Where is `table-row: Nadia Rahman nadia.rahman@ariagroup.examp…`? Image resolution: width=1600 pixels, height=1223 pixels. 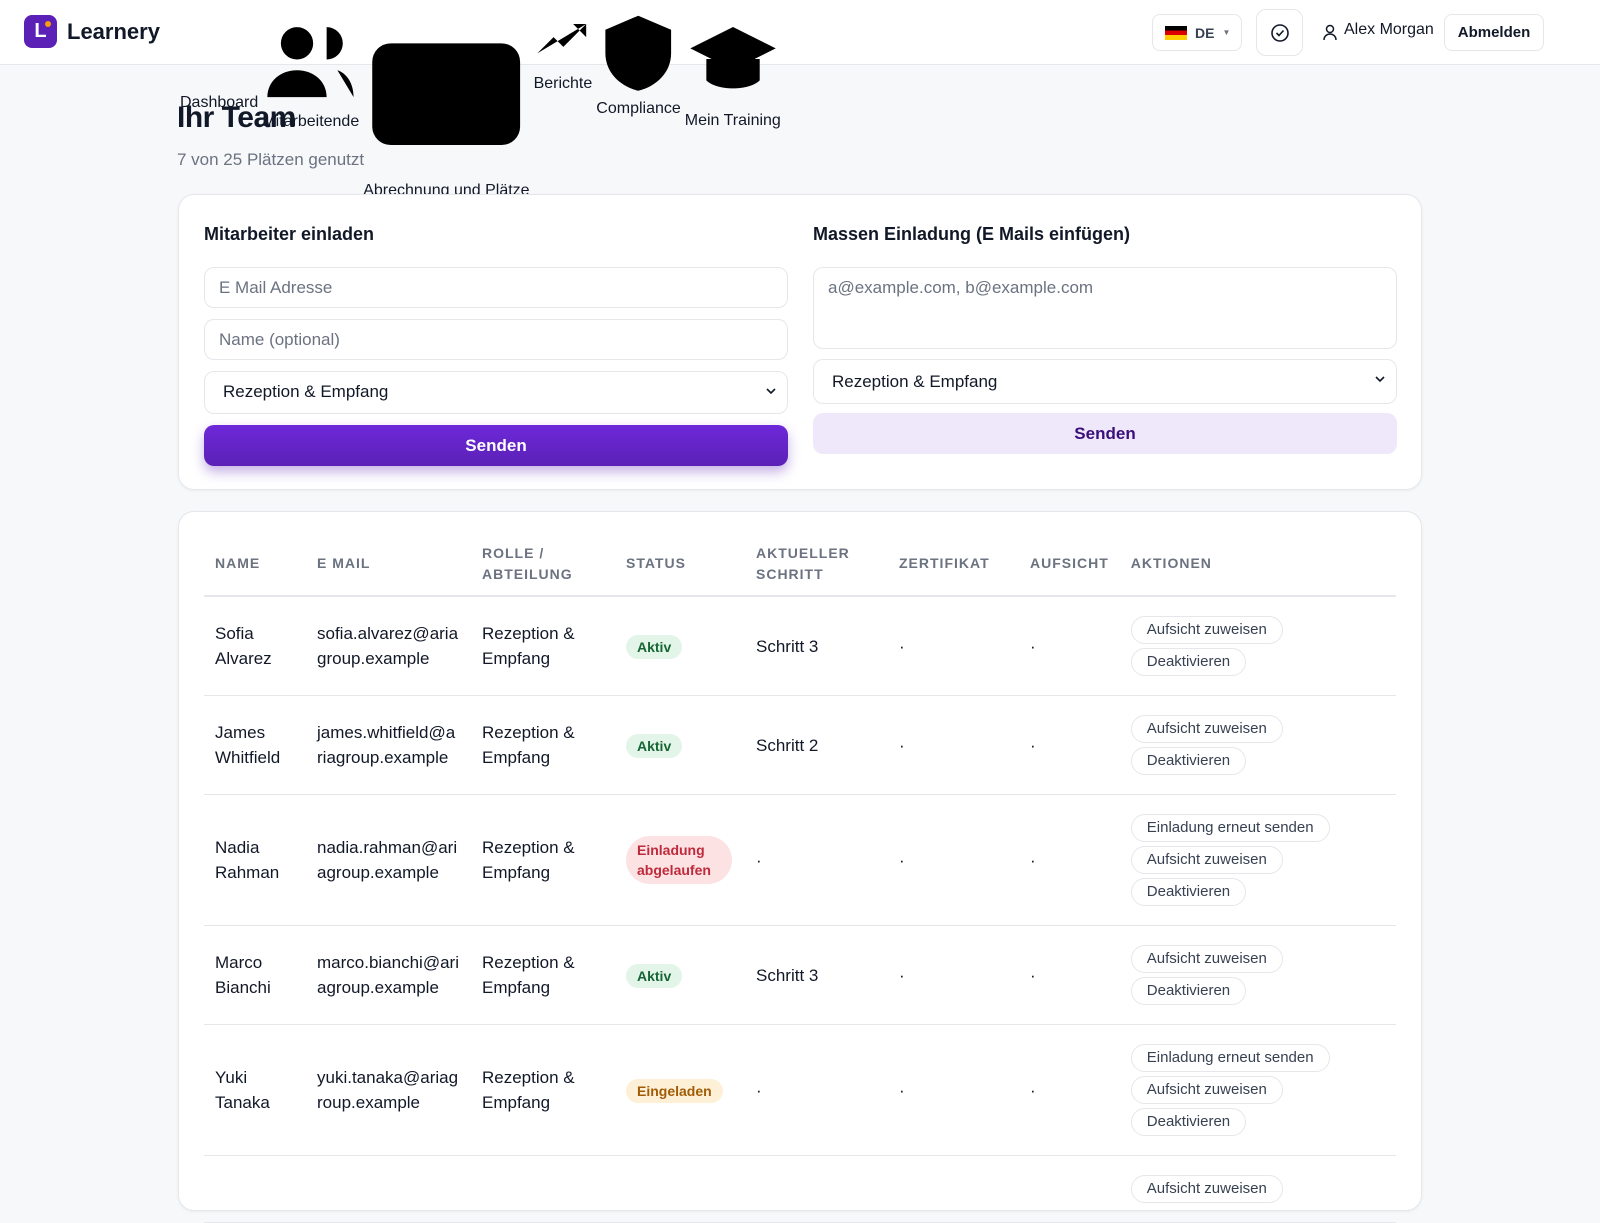
table-row: Nadia Rahman nadia.rahman@ariagroup.examp… is located at coordinates (800, 860).